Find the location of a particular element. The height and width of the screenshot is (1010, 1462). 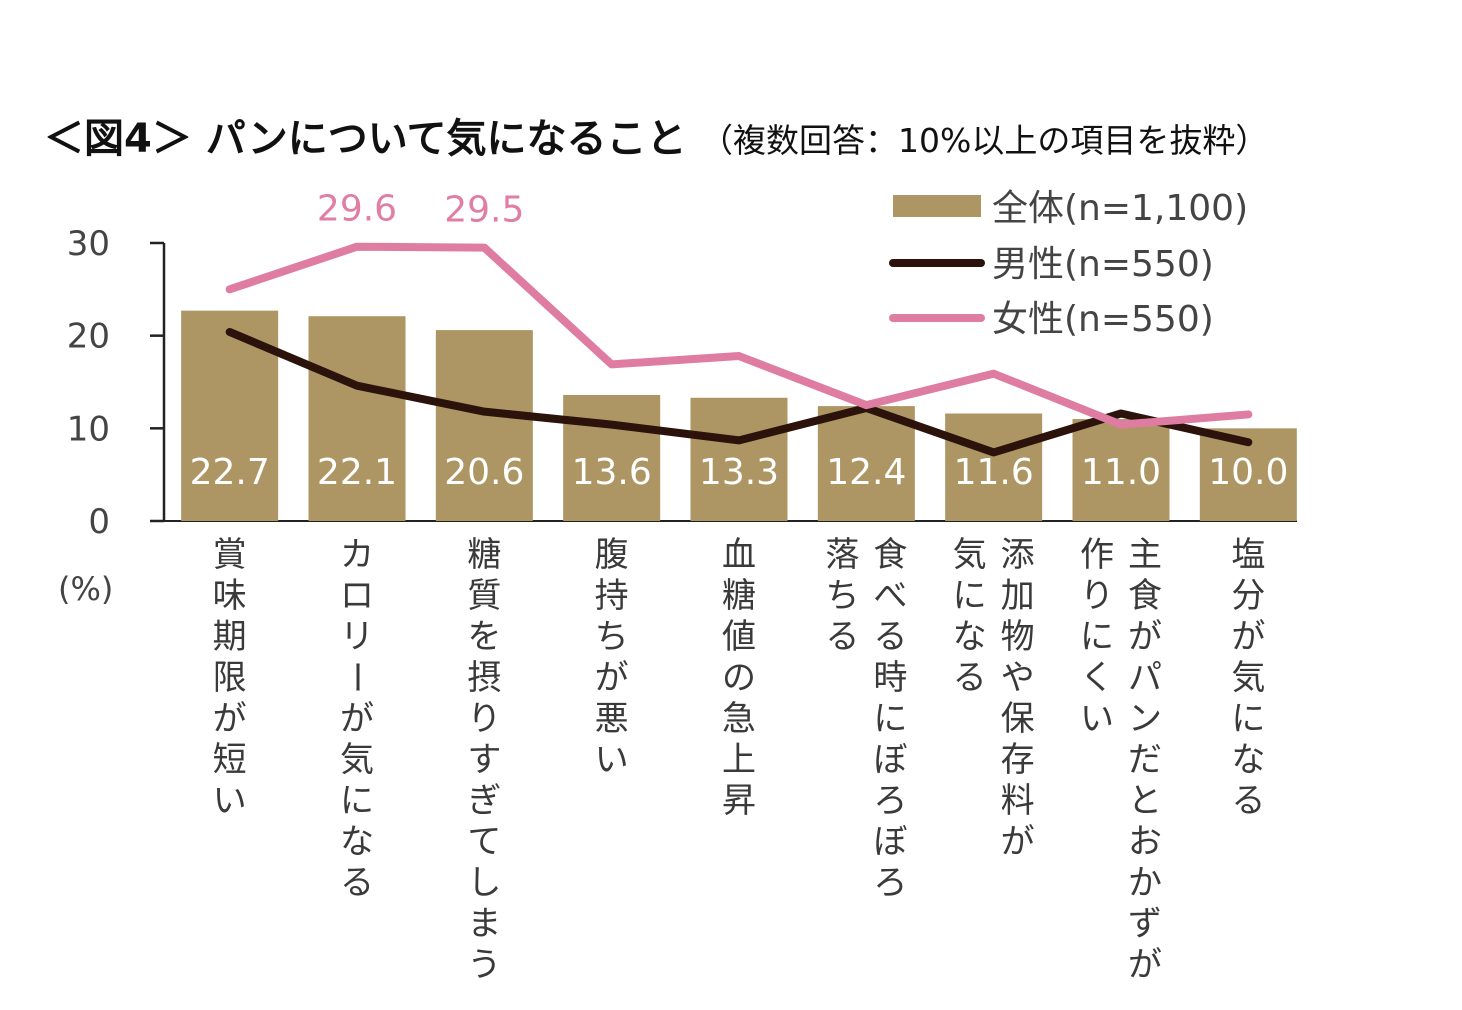

category-char: 短 is located at coordinates (230, 760).